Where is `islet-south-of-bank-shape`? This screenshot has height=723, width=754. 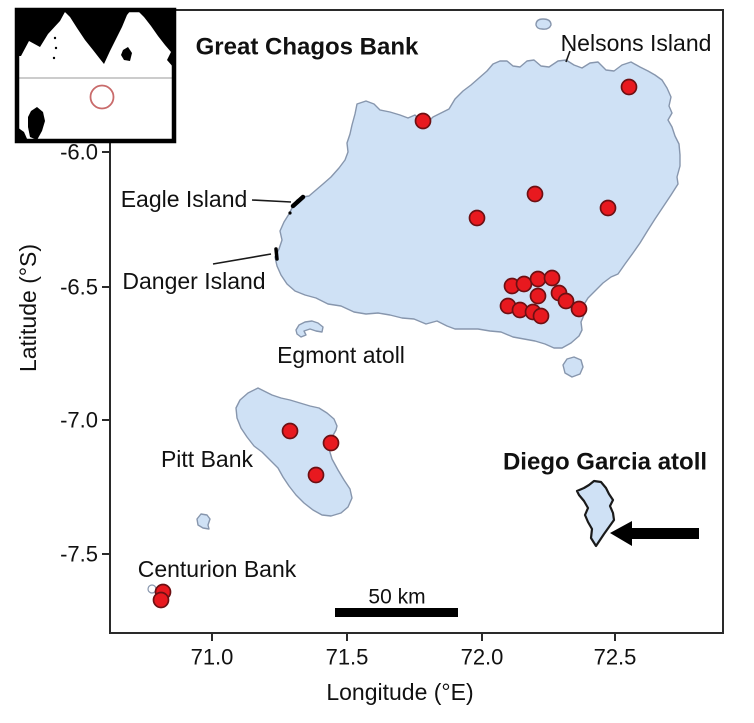
islet-south-of-bank-shape is located at coordinates (573, 367).